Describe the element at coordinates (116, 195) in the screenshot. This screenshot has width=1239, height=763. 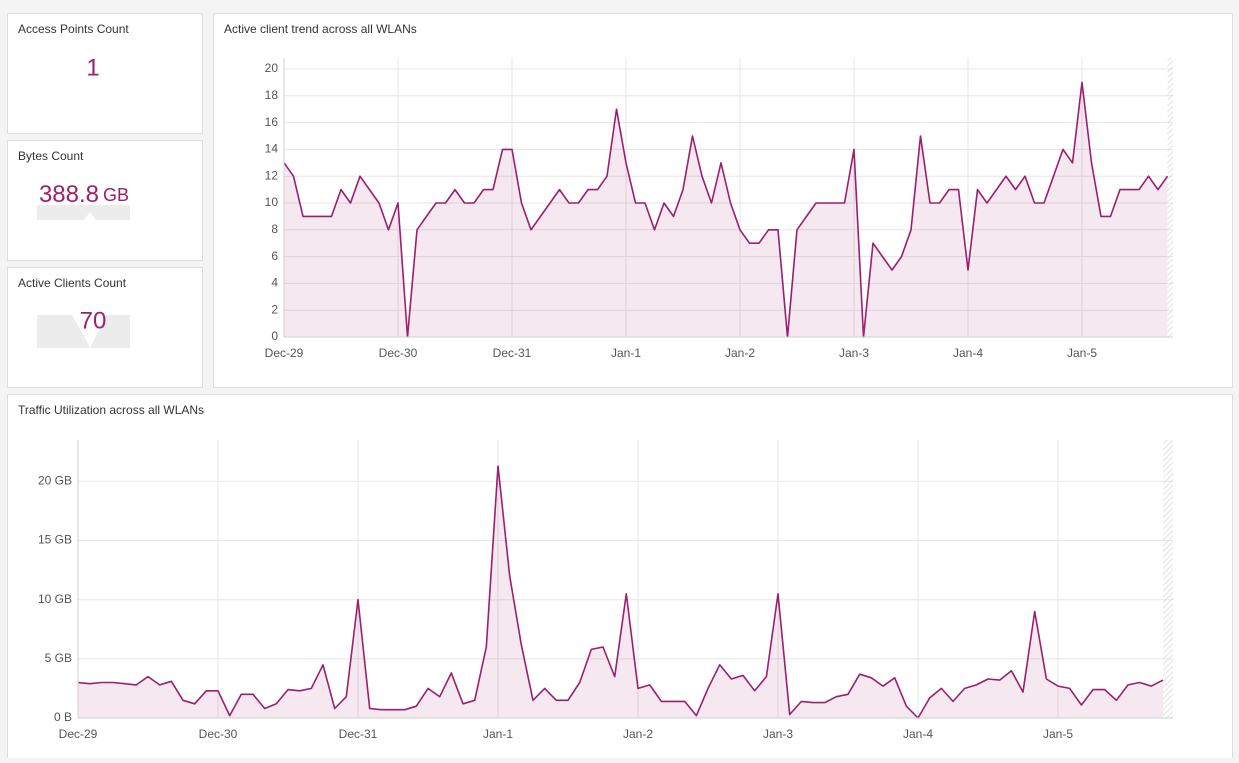
I see `card-unit: GB` at that location.